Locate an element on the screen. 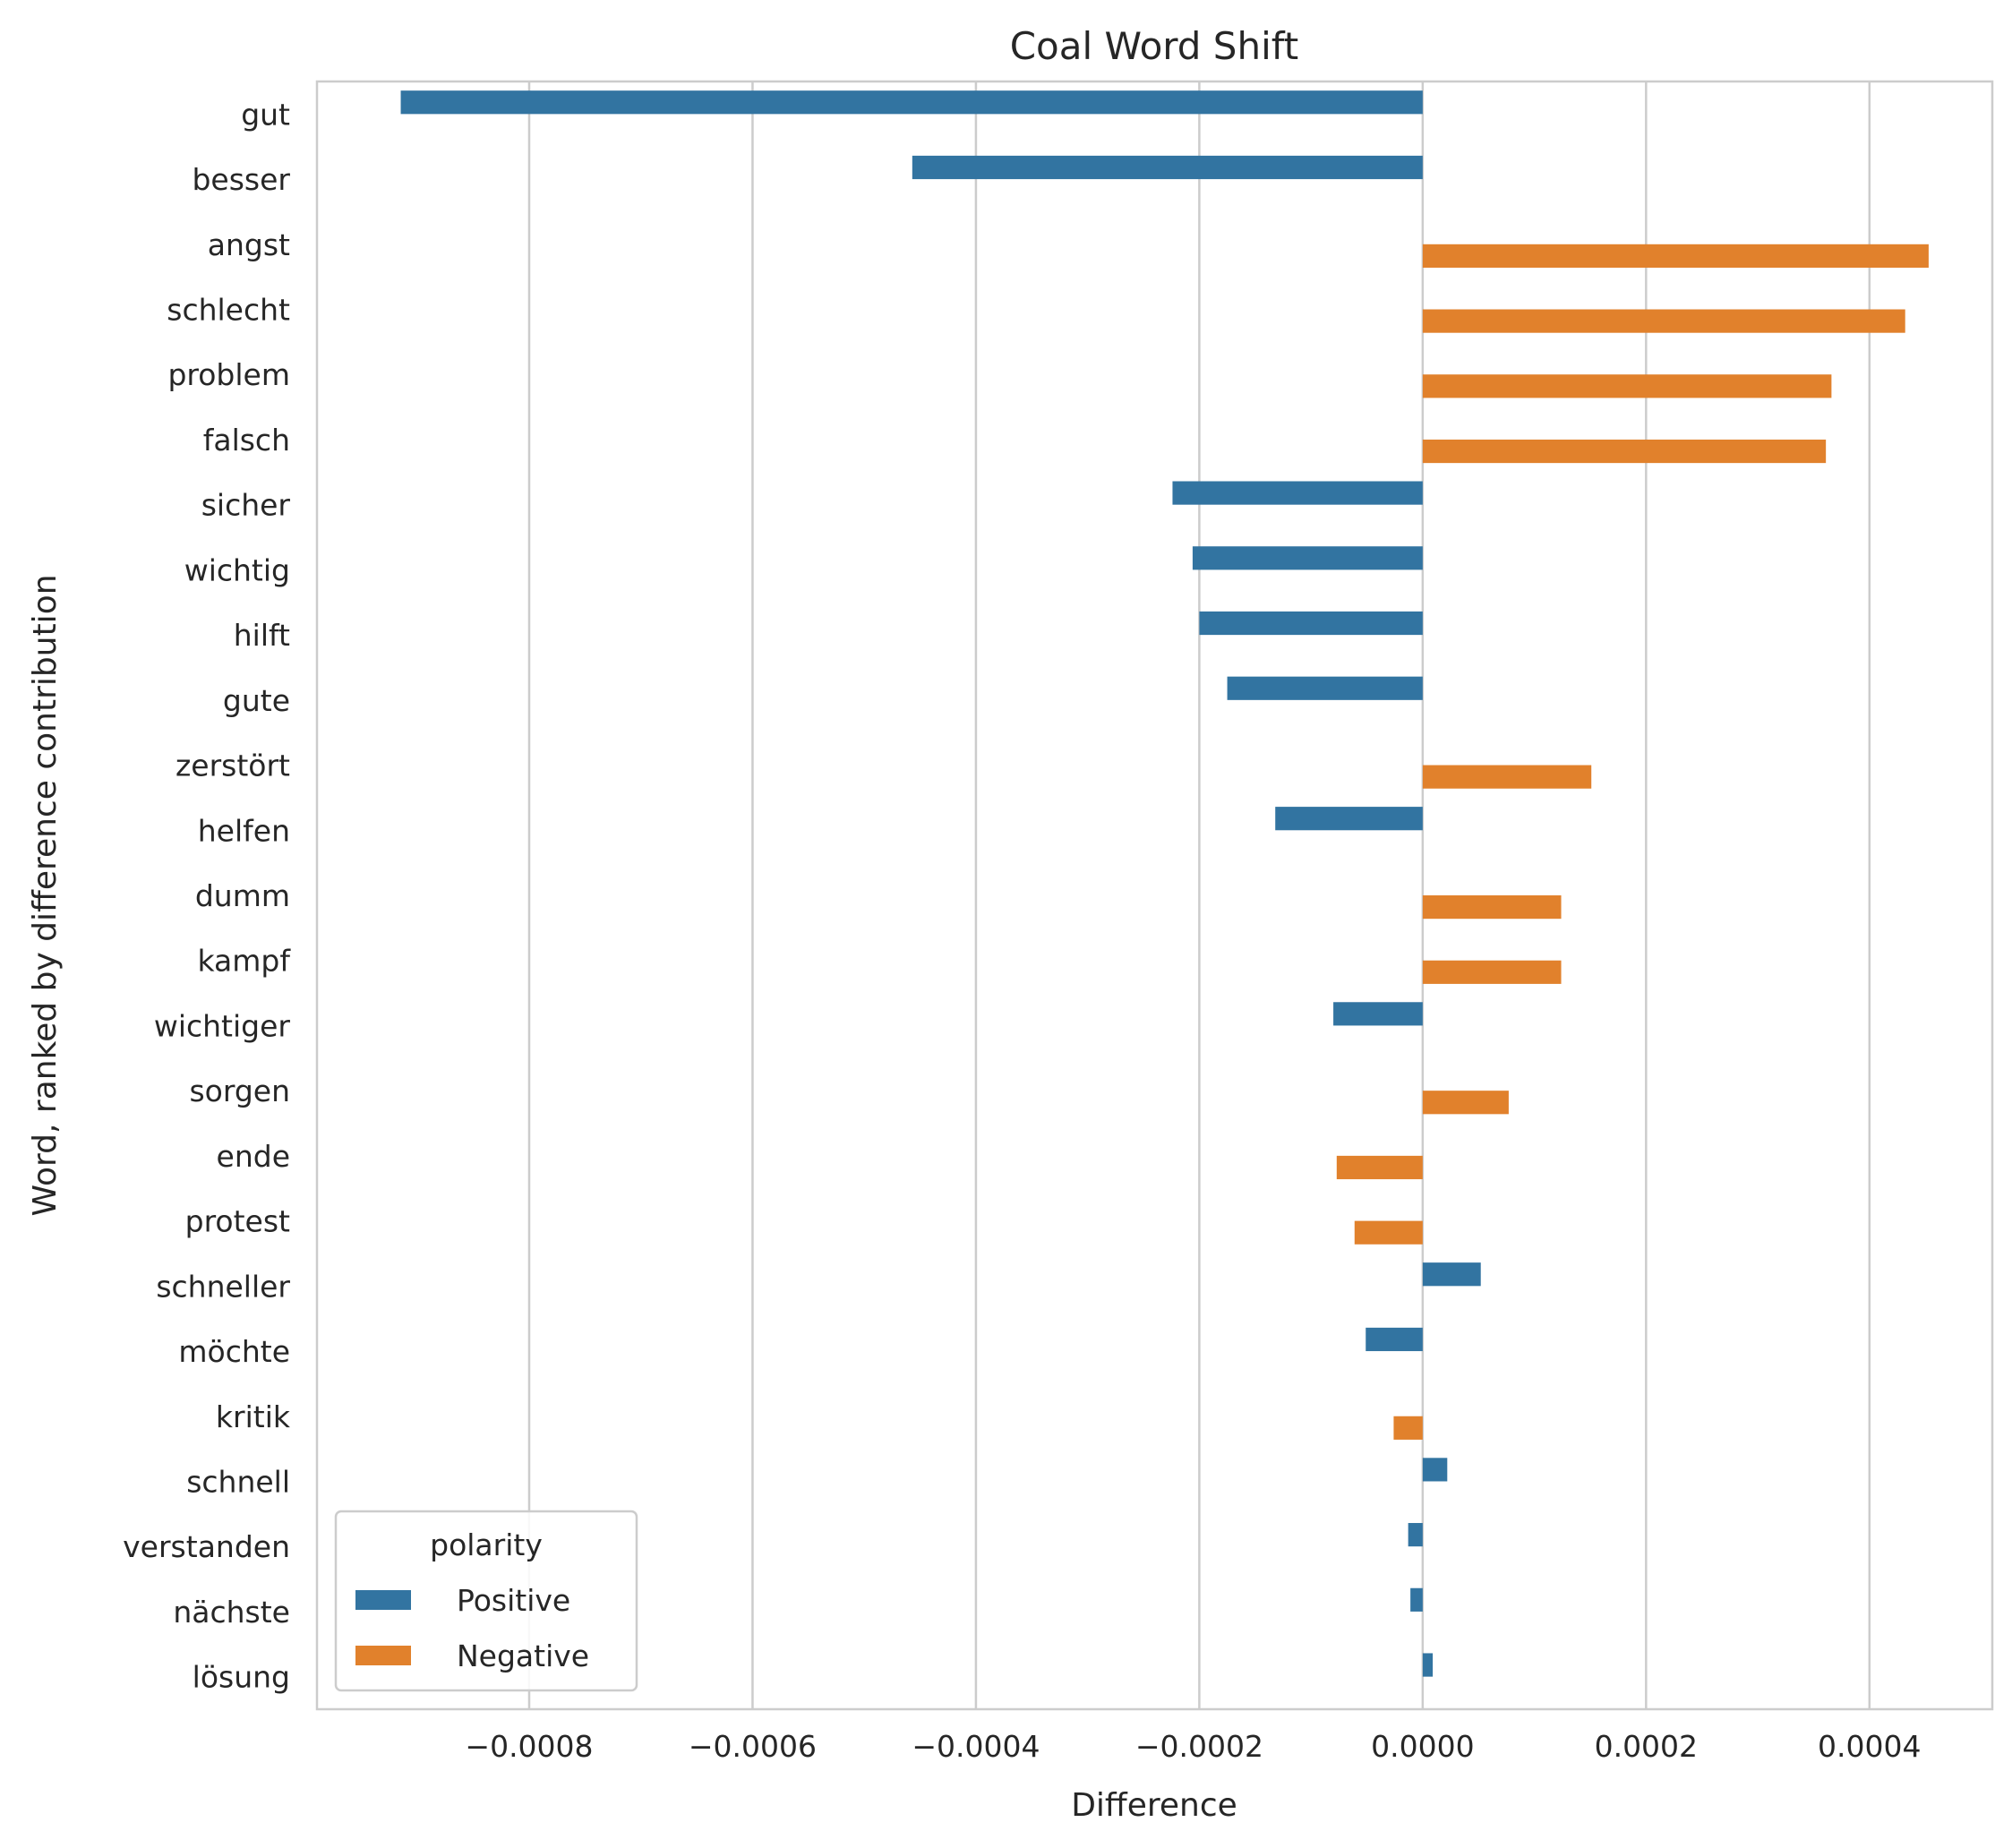 This screenshot has width=2012, height=1848. bar-positive-nächste is located at coordinates (1416, 1599).